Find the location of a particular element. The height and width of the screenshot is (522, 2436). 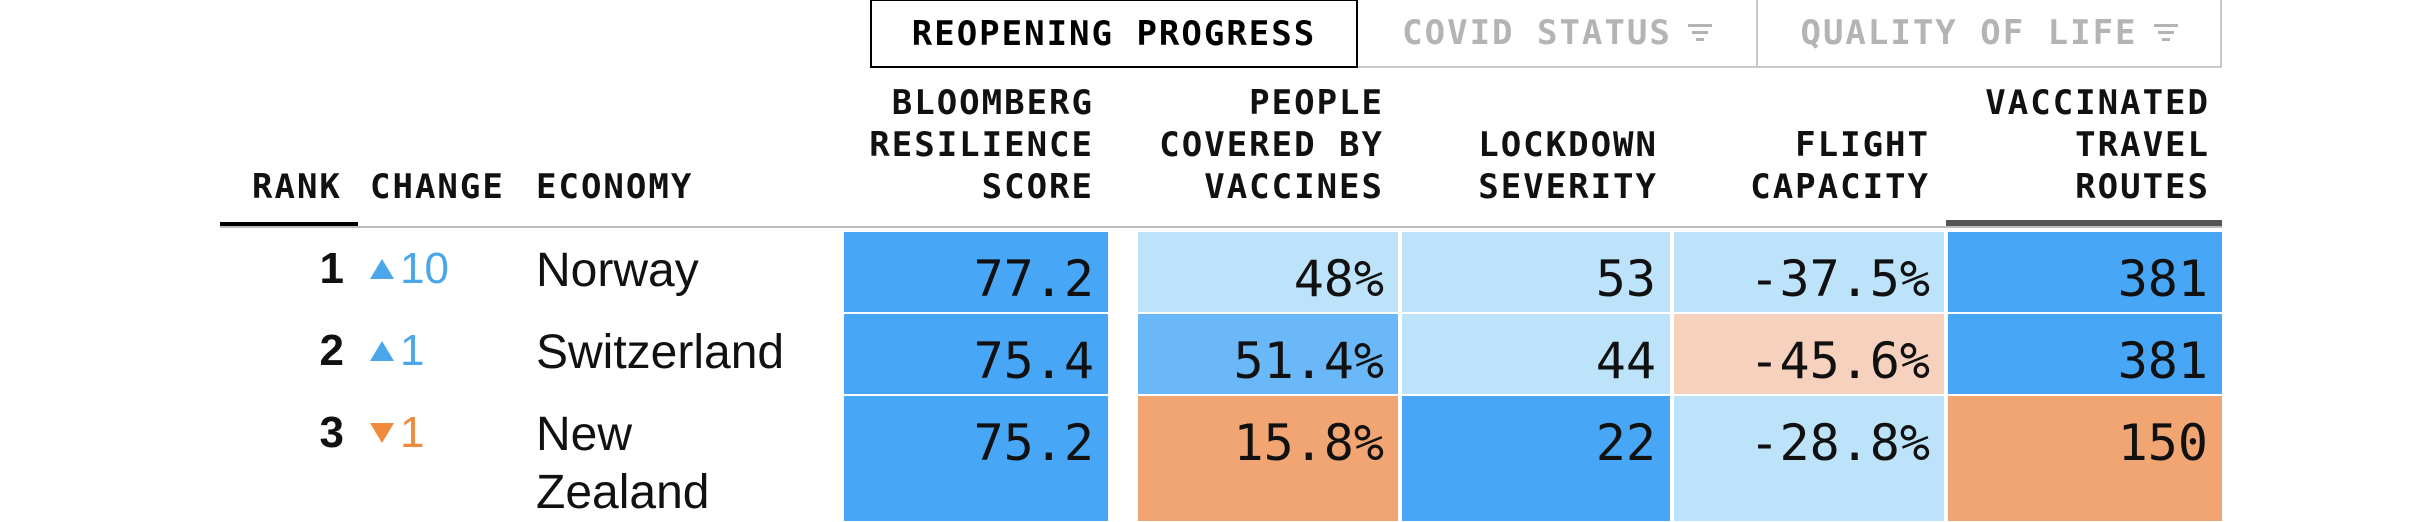

tab-label: COVID STATUS is located at coordinates (1537, 33).